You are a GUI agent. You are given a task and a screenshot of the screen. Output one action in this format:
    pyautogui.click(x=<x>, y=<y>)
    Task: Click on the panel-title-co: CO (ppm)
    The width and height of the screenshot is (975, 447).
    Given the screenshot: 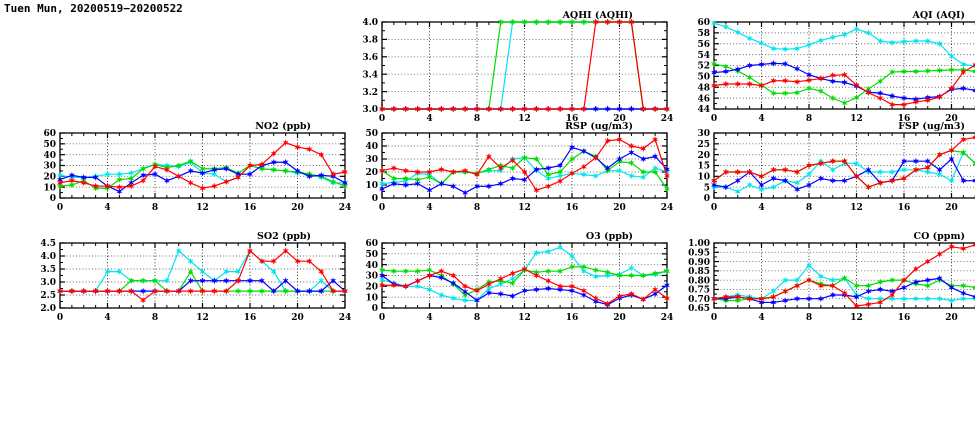 What is the action you would take?
    pyautogui.click(x=939, y=236)
    